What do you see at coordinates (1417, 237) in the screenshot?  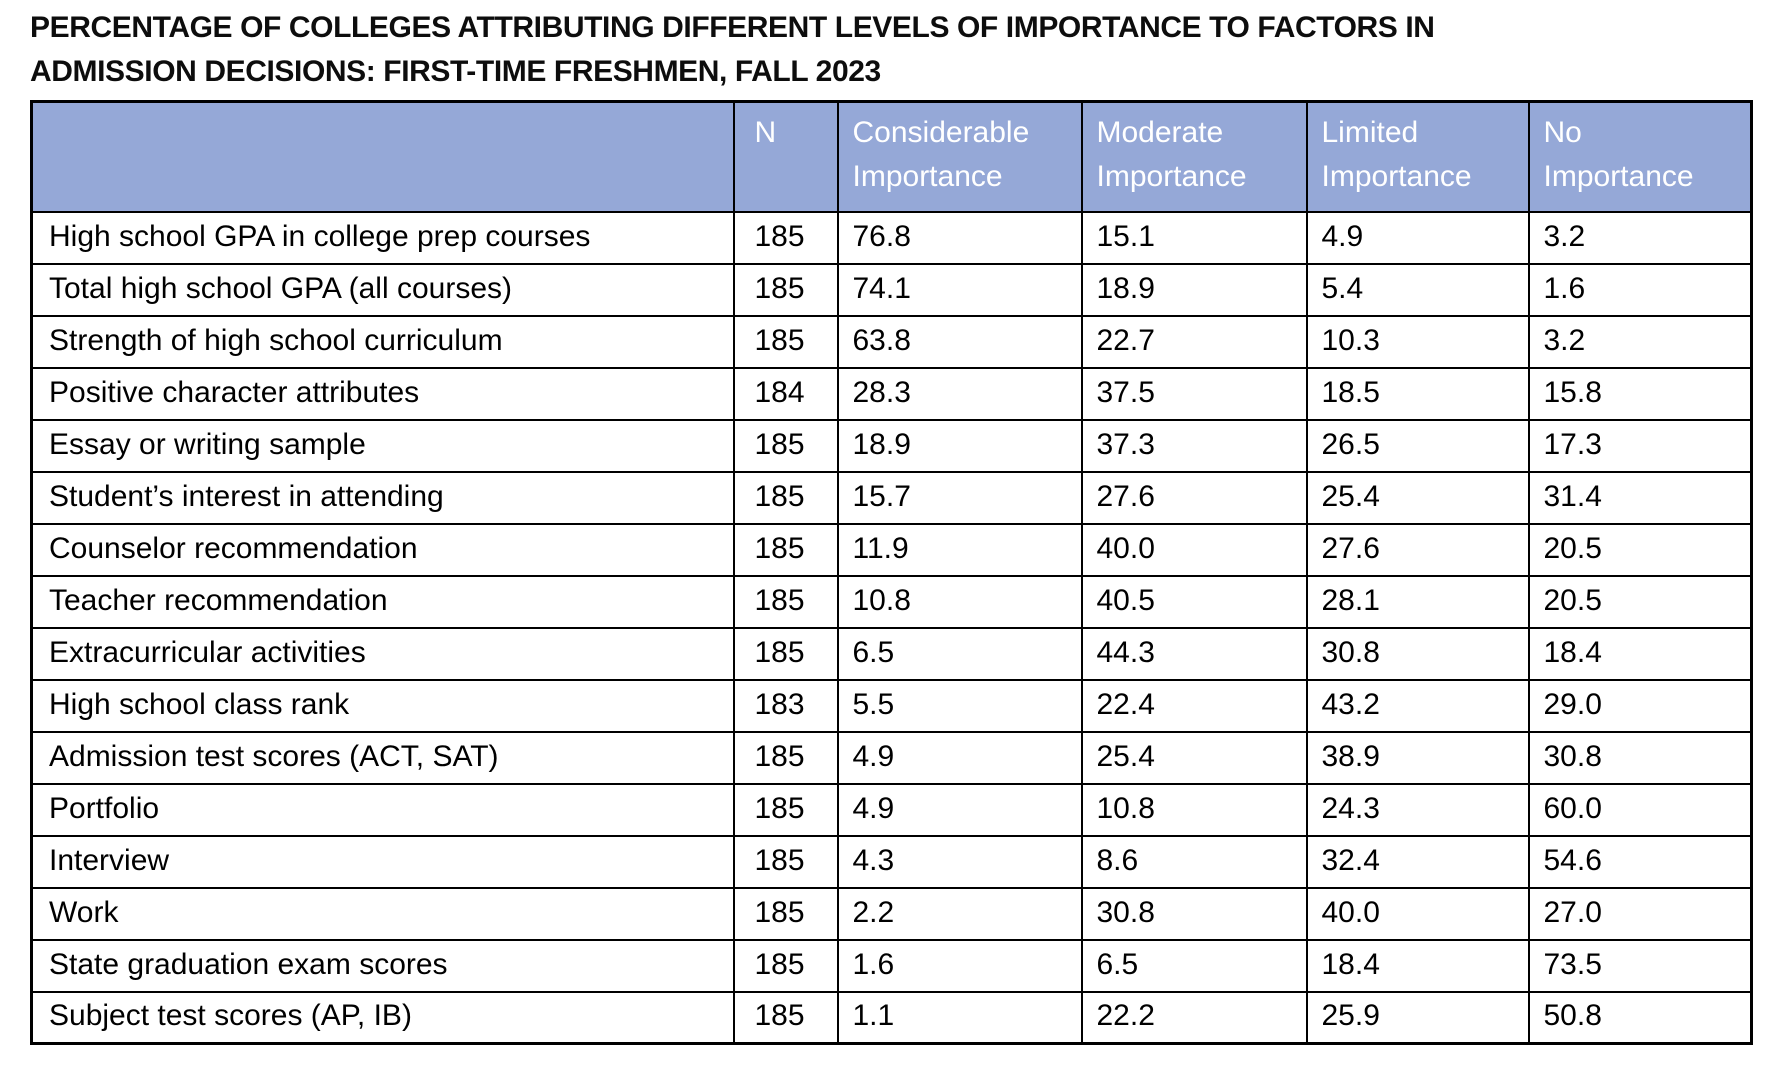 I see `limited-importance-cell: 4.9` at bounding box center [1417, 237].